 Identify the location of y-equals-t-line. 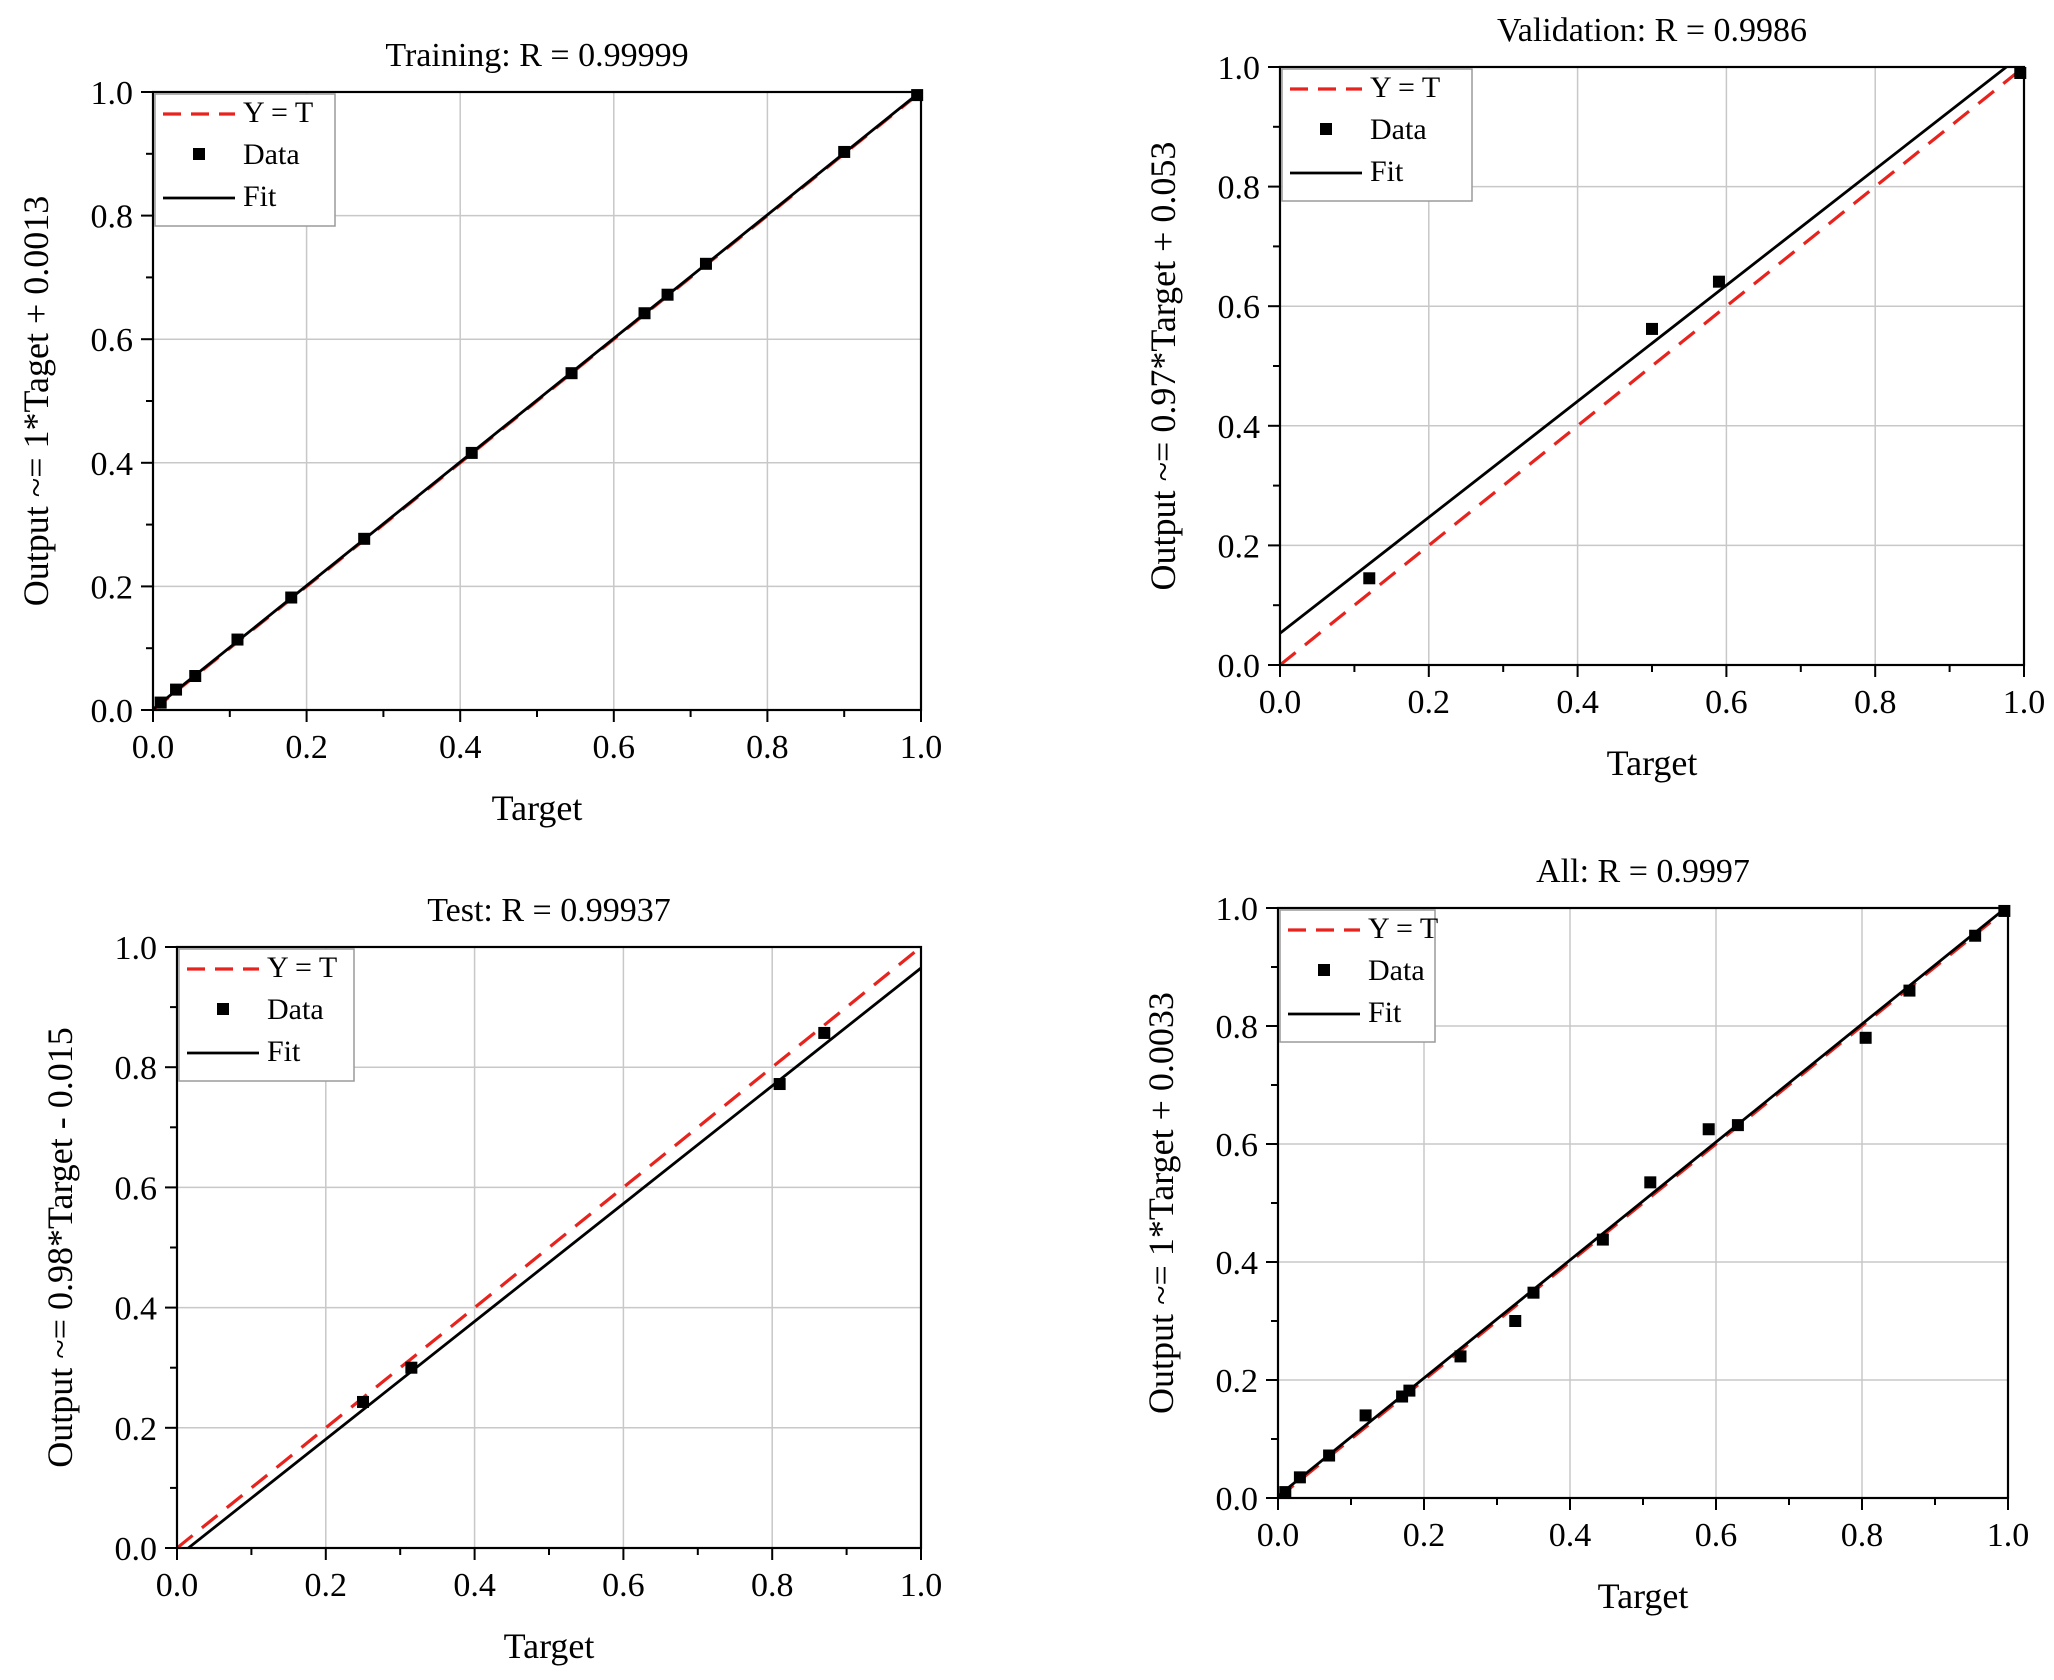
(1643, 1203).